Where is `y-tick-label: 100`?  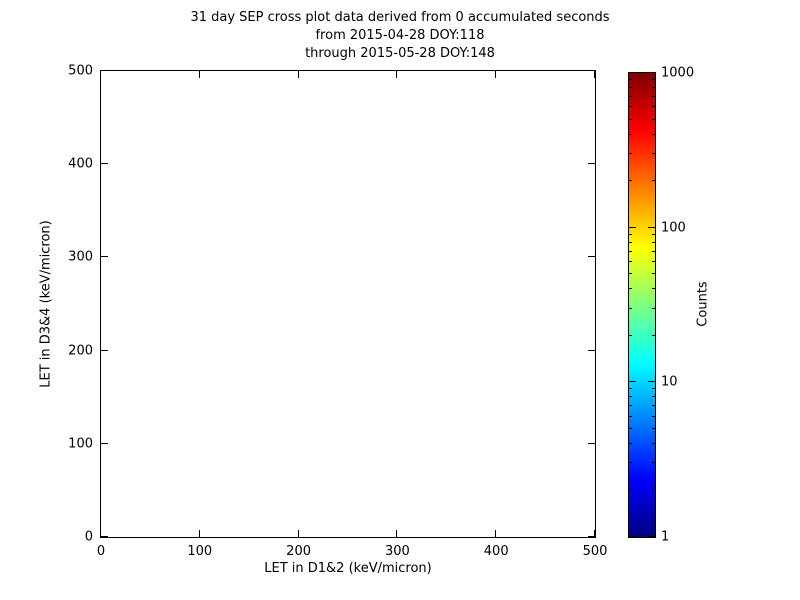 y-tick-label: 100 is located at coordinates (80, 444).